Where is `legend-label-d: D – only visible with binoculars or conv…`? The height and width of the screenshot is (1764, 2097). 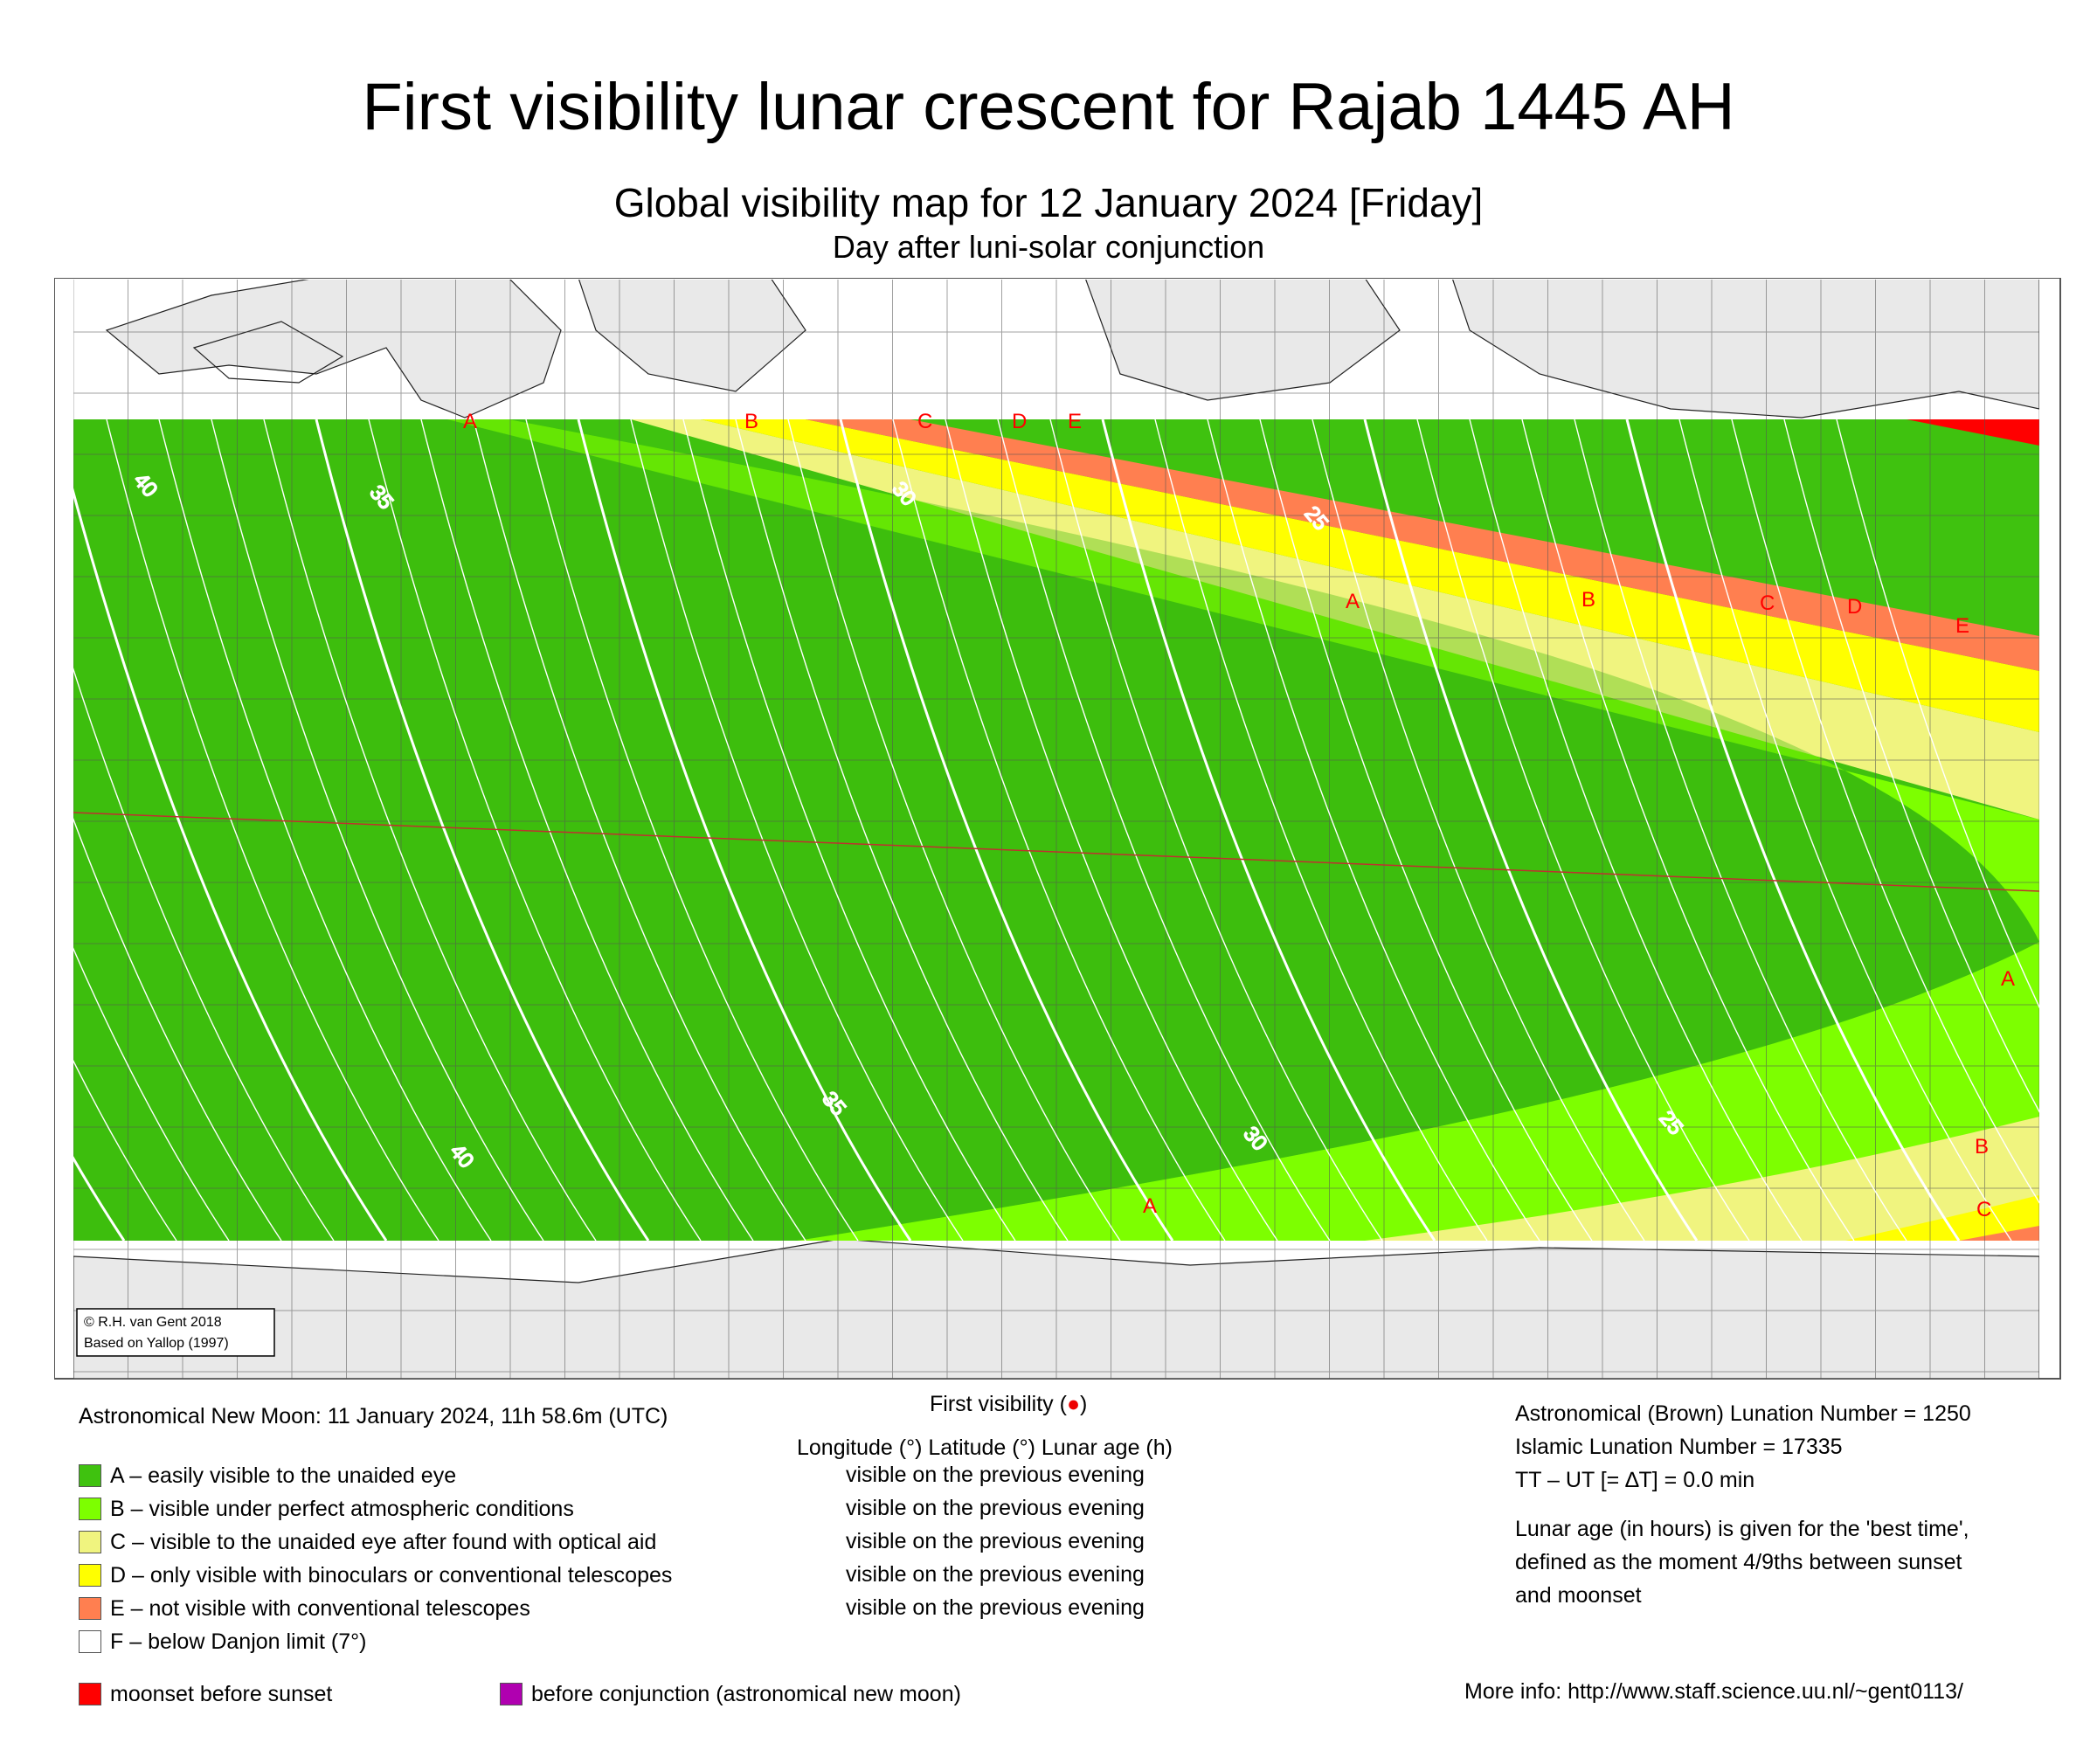
legend-label-d: D – only visible with binoculars or conv… is located at coordinates (392, 1575).